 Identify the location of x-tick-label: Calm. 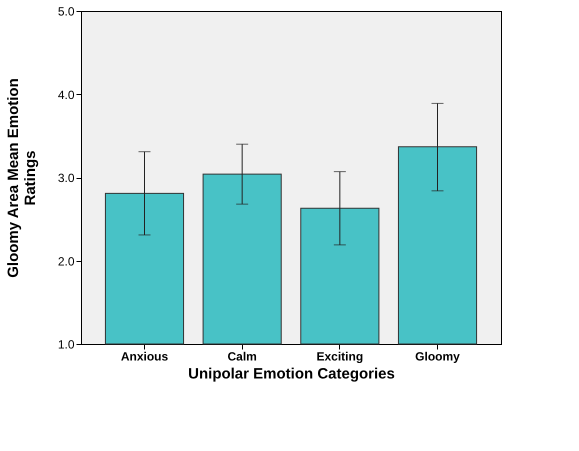
(242, 357).